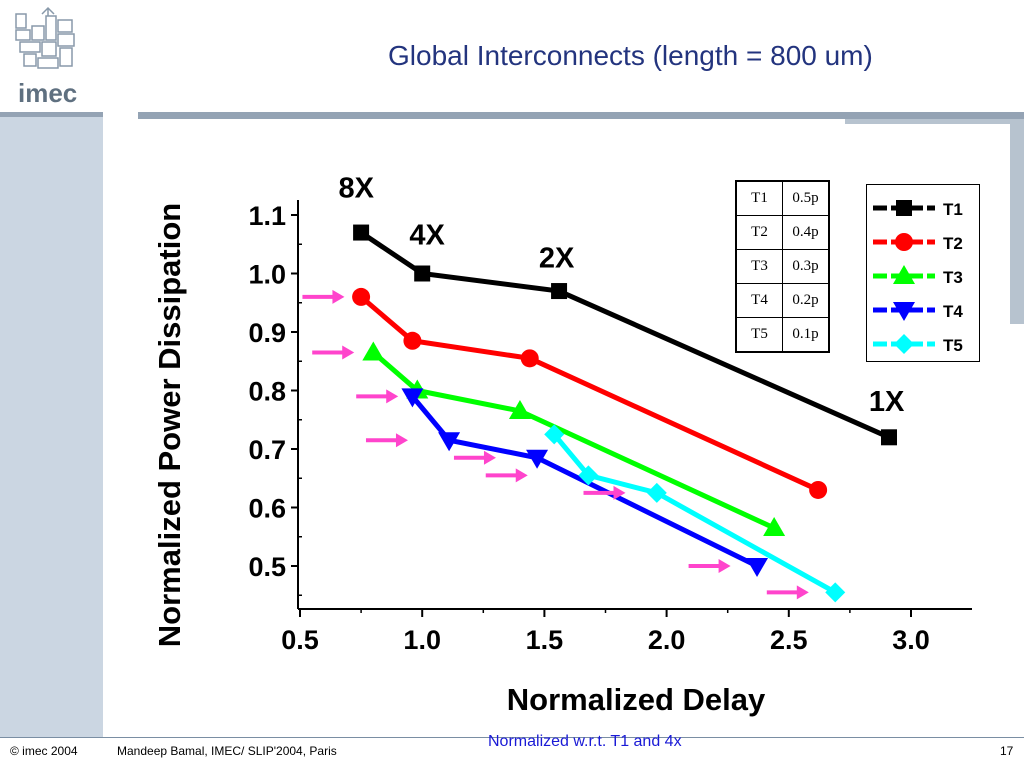 This screenshot has height=768, width=1024. Describe the element at coordinates (630, 55) in the screenshot. I see `slide-title: Global Interconnects (length = 800 um)` at that location.